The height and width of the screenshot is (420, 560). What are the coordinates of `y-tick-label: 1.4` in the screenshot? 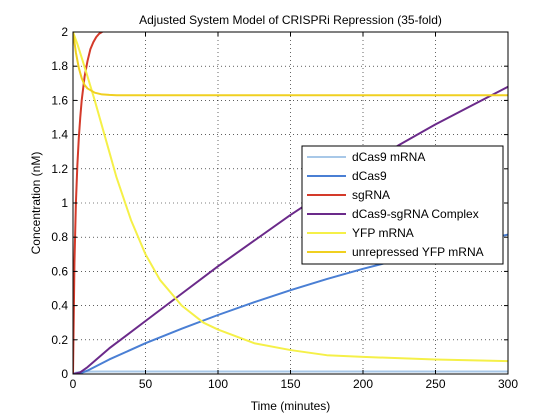 It's located at (59, 135).